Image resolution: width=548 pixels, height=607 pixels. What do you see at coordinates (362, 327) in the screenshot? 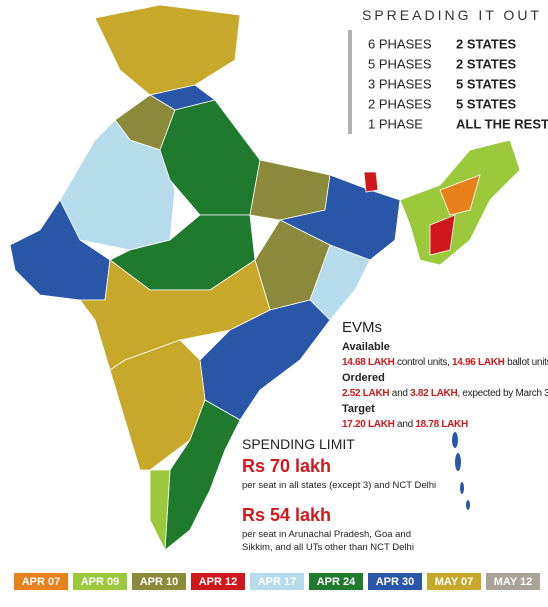
I see `evms-title: EVMs` at bounding box center [362, 327].